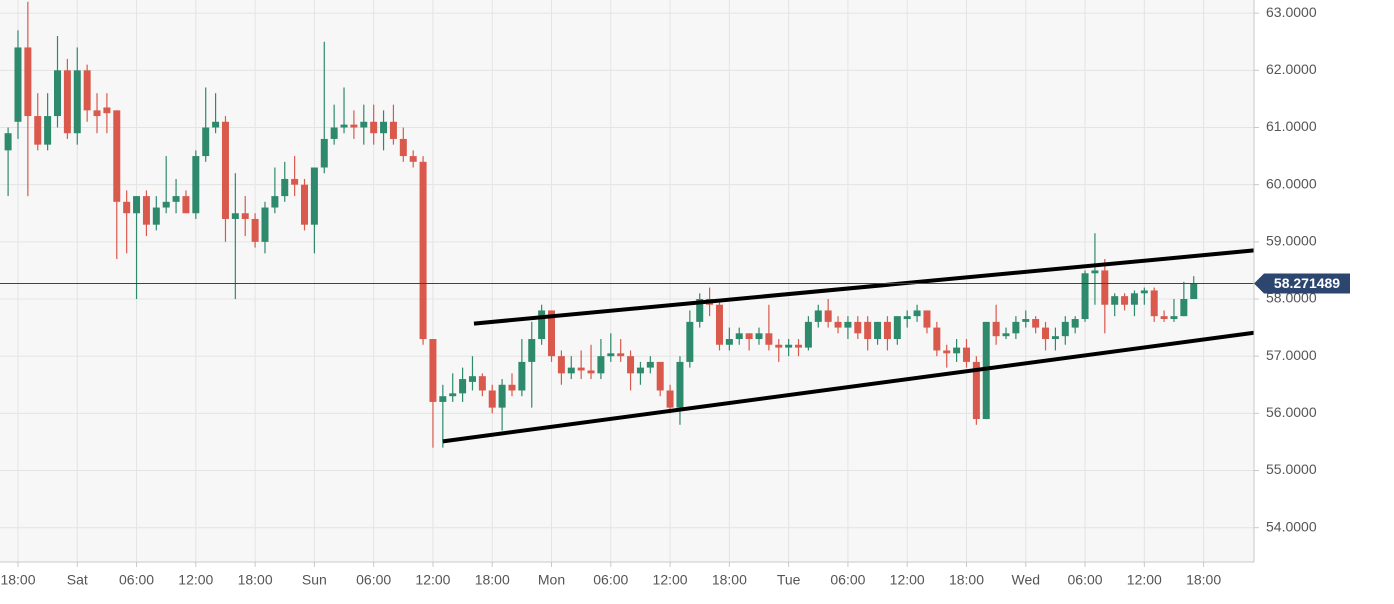 The image size is (1394, 604). What do you see at coordinates (1291, 355) in the screenshot?
I see `y-tick-label: 57.0000` at bounding box center [1291, 355].